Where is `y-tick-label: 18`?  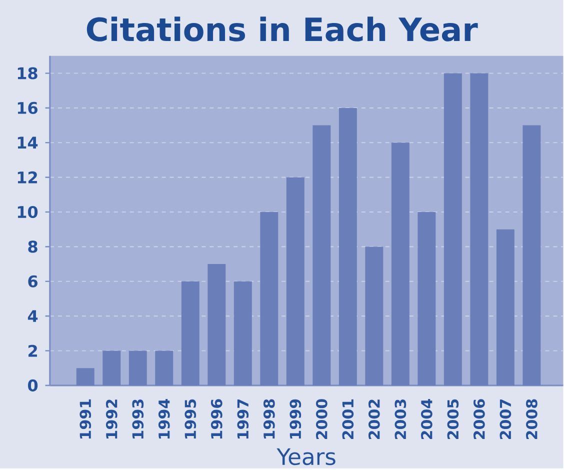
y-tick-label: 18 is located at coordinates (28, 73).